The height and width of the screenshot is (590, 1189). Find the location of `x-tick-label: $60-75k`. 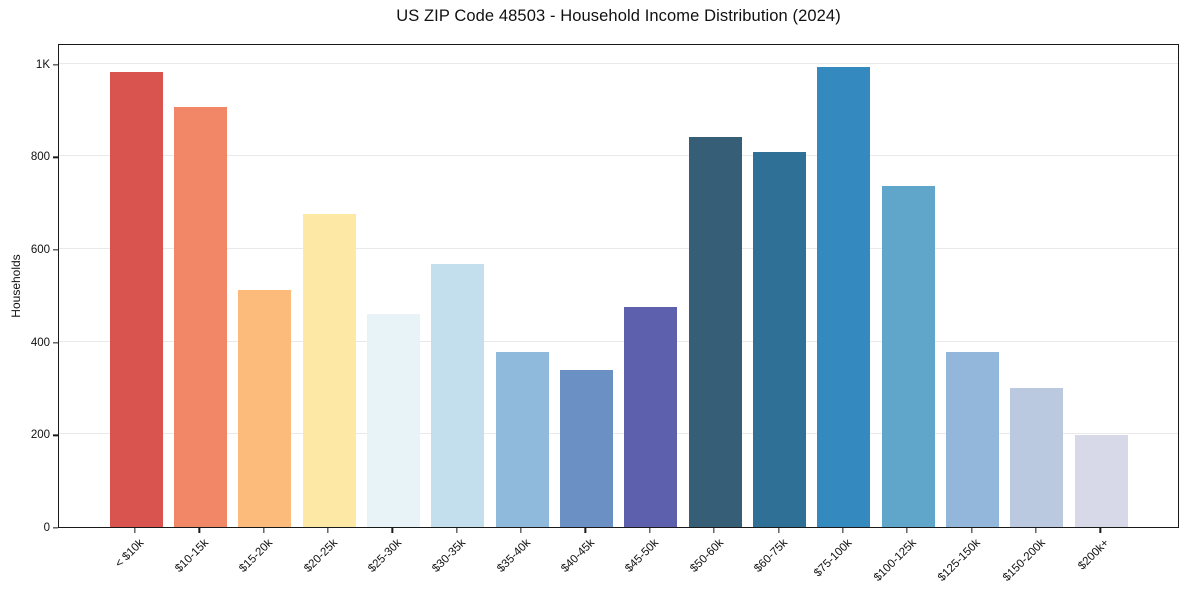

x-tick-label: $60-75k is located at coordinates (771, 556).